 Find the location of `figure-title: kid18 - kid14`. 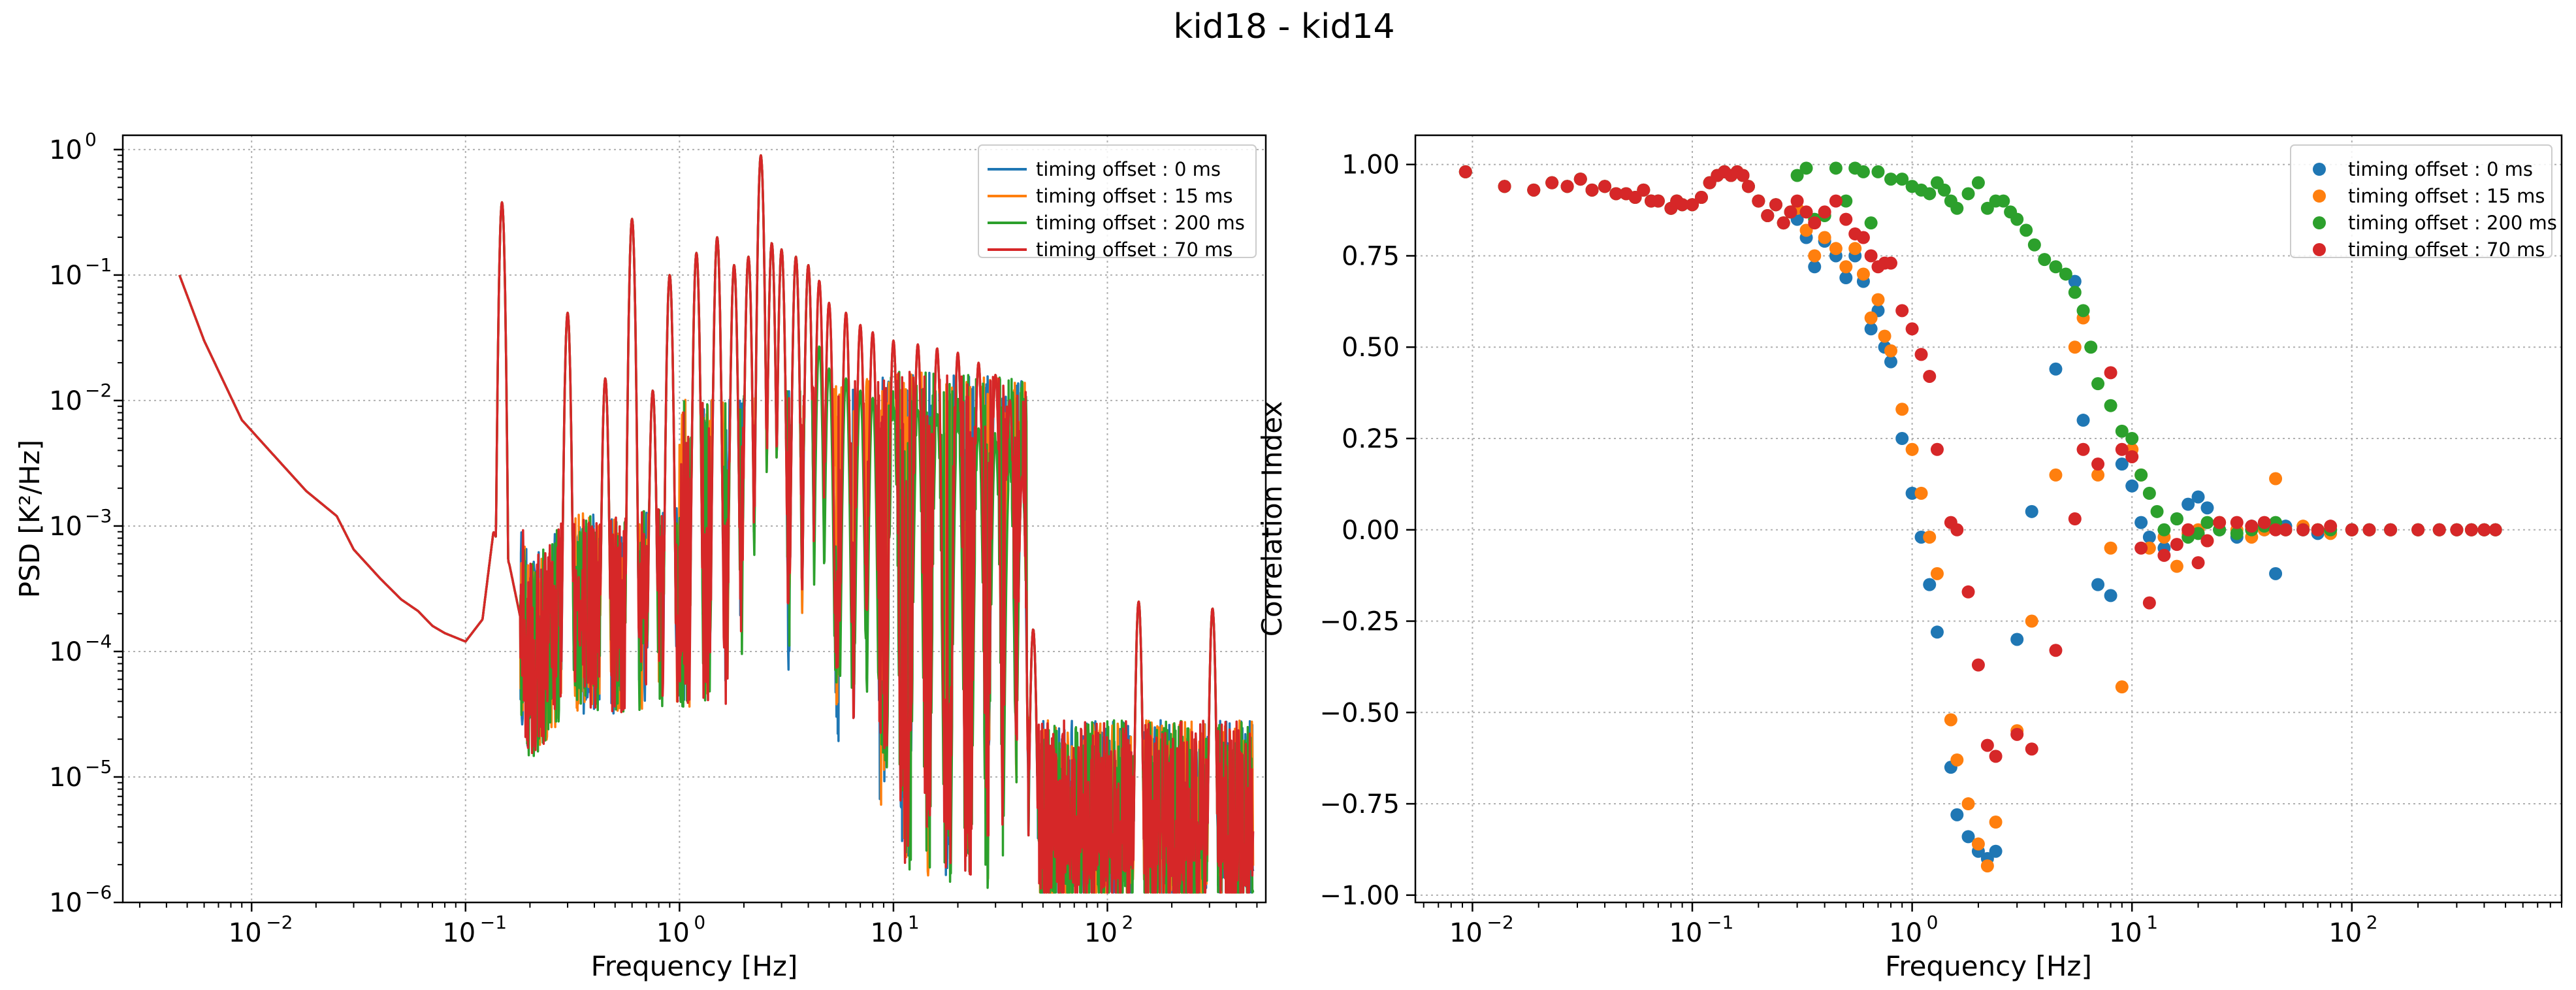

figure-title: kid18 - kid14 is located at coordinates (1283, 27).